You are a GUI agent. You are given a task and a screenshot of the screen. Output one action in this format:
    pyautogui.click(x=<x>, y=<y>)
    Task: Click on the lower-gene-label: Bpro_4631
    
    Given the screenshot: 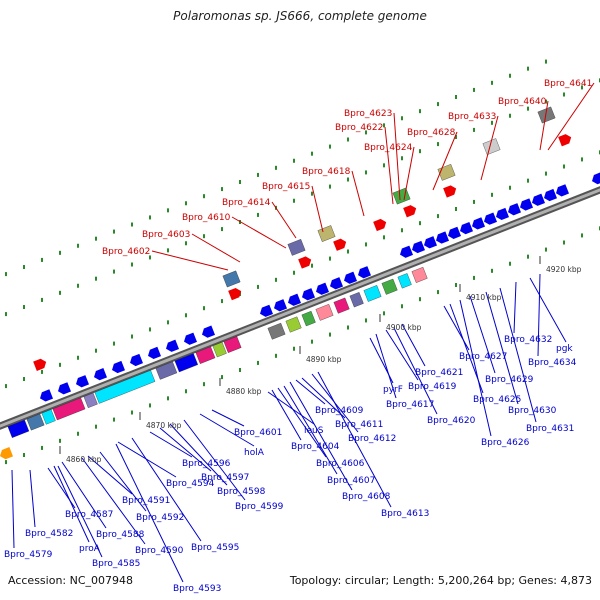 What is the action you would take?
    pyautogui.click(x=550, y=429)
    